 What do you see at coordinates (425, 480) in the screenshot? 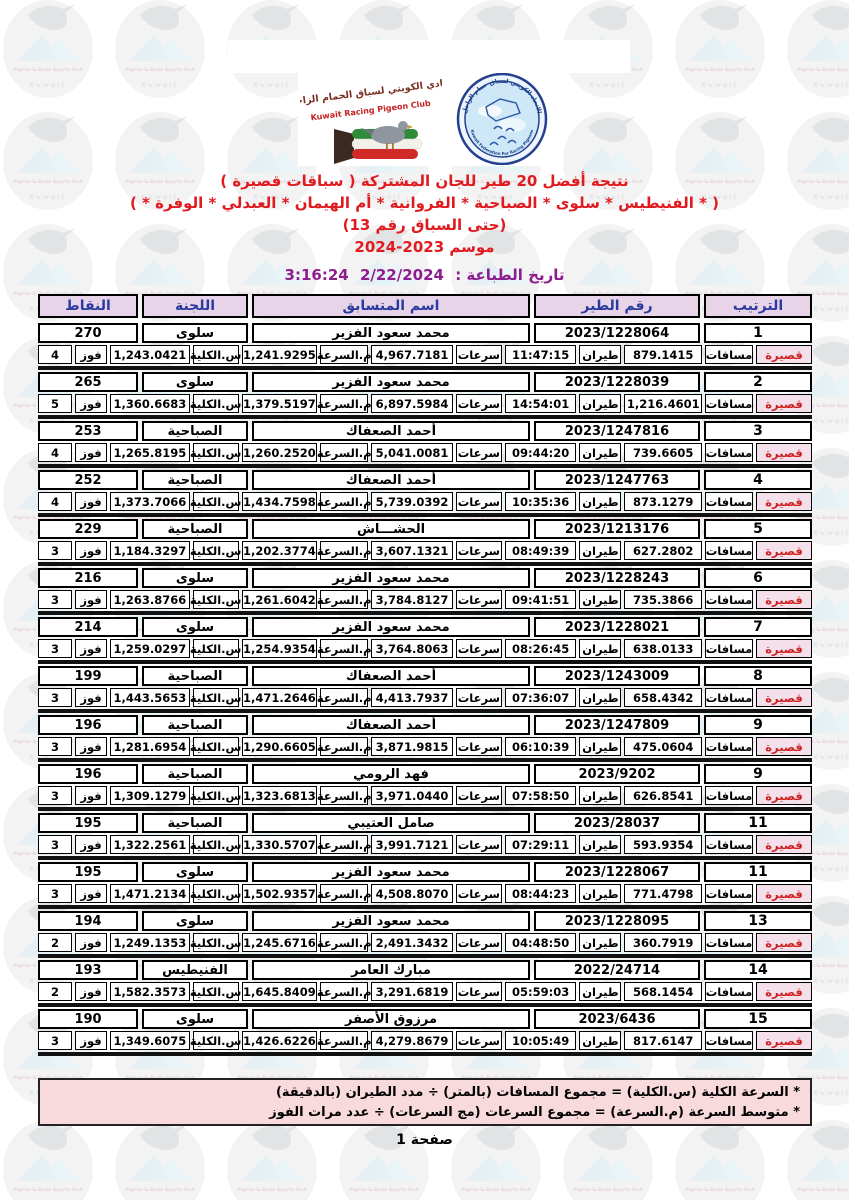
I see `entry-main-row: 4 2023/1247763 أحمد الصعفاك الصباحية 252` at bounding box center [425, 480].